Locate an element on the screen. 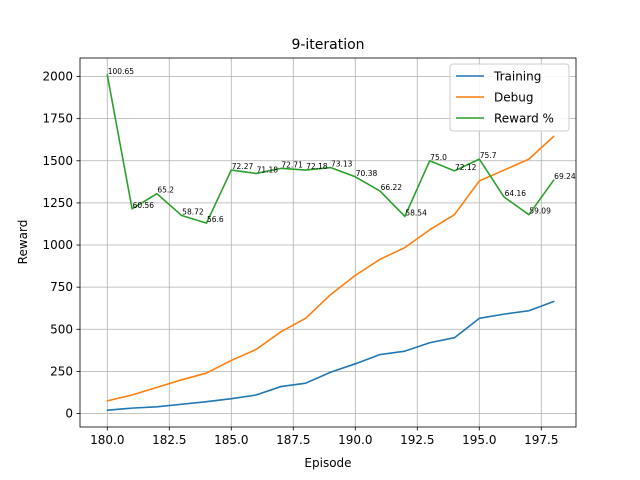  y-tick-label: 1000 is located at coordinates (57, 245).